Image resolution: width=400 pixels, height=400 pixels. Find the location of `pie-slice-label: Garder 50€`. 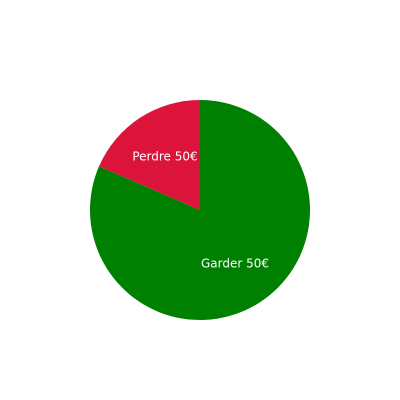

pie-slice-label: Garder 50€ is located at coordinates (235, 263).